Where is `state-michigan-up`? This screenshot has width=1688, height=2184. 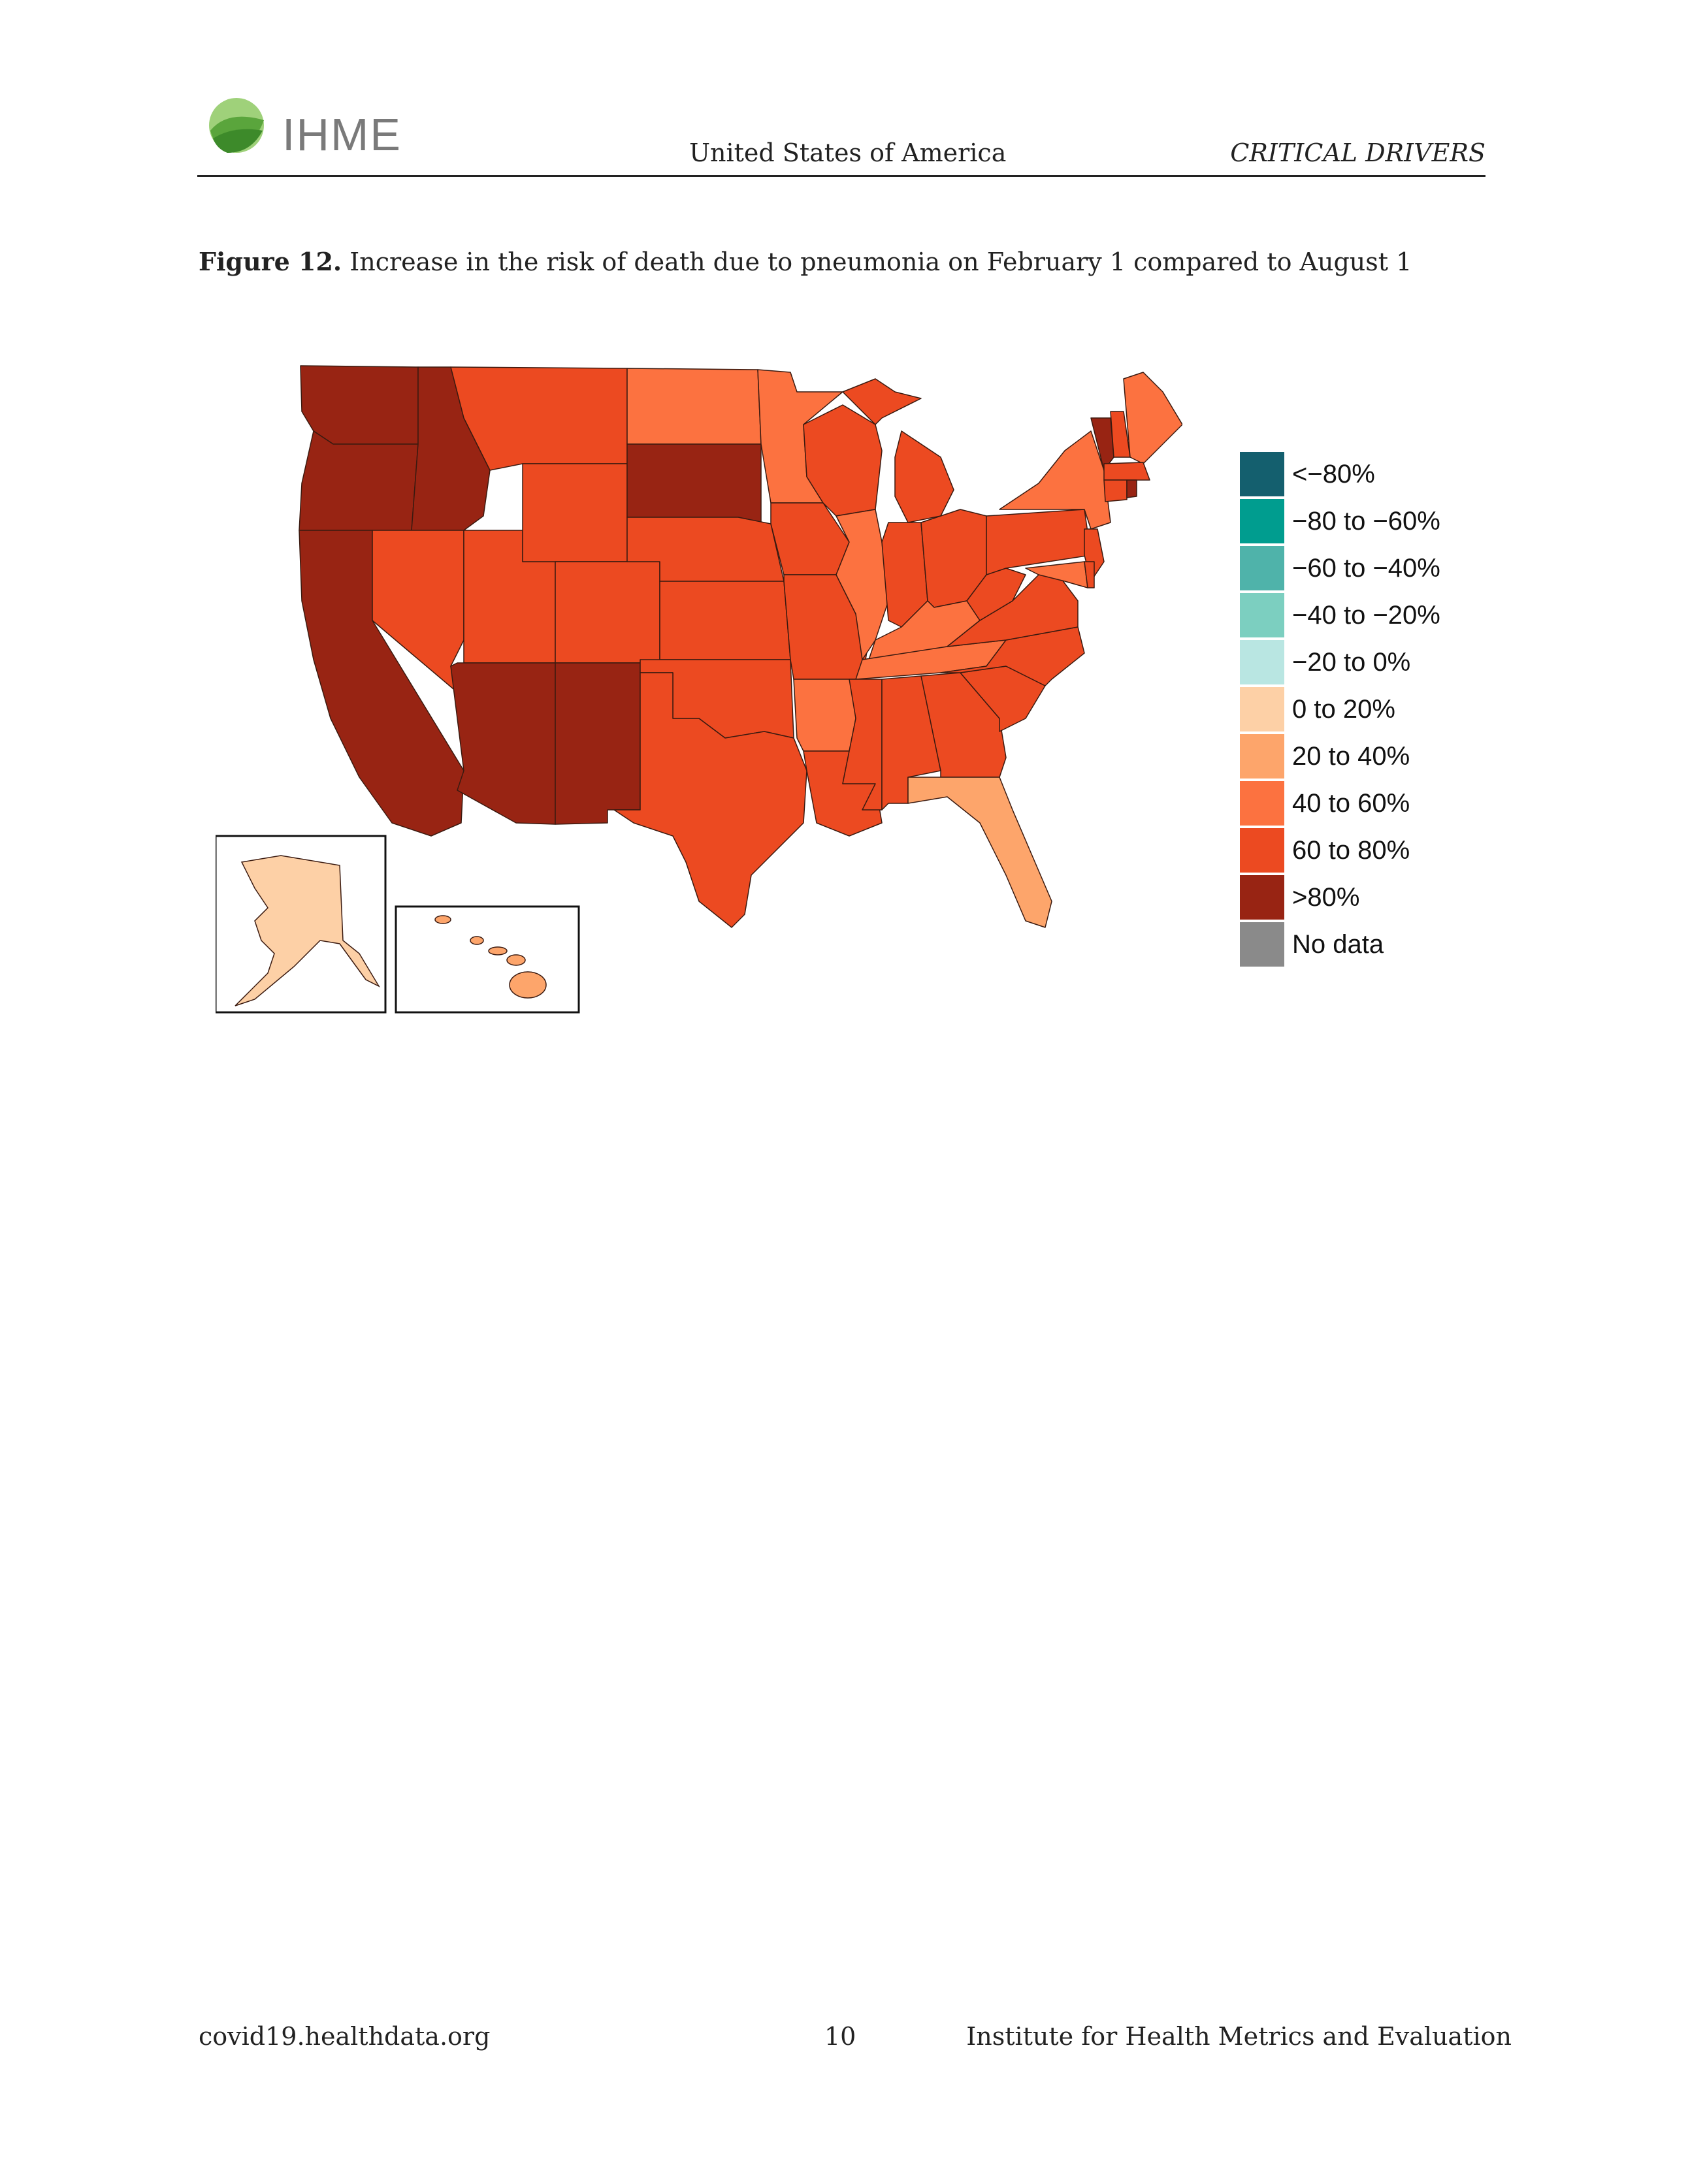 state-michigan-up is located at coordinates (882, 401).